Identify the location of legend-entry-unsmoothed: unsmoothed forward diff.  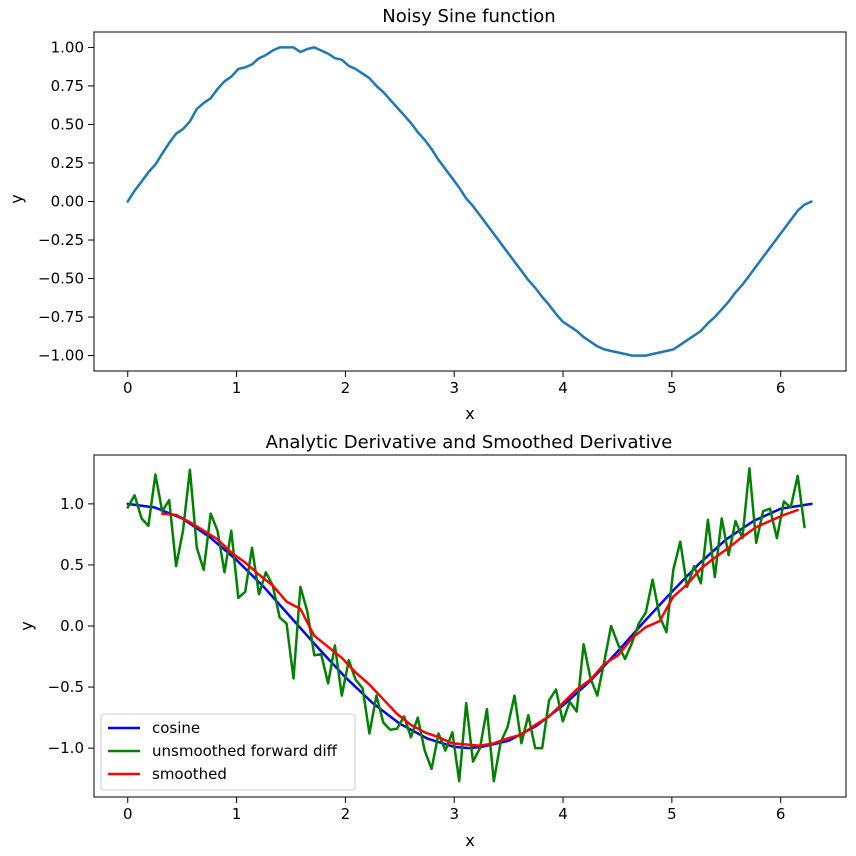
(223, 751).